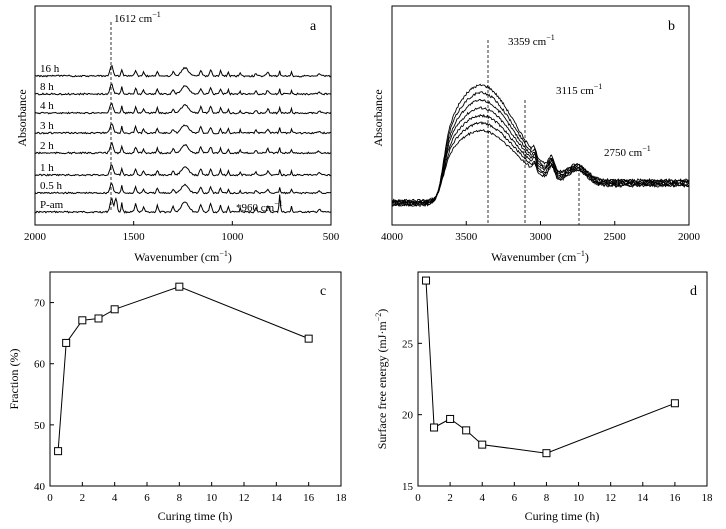 This screenshot has width=726, height=529. I want to click on panel-d-ticks: 0 2 4 6 8 10 12 14 16 18 15 20 25, so click(557, 421).